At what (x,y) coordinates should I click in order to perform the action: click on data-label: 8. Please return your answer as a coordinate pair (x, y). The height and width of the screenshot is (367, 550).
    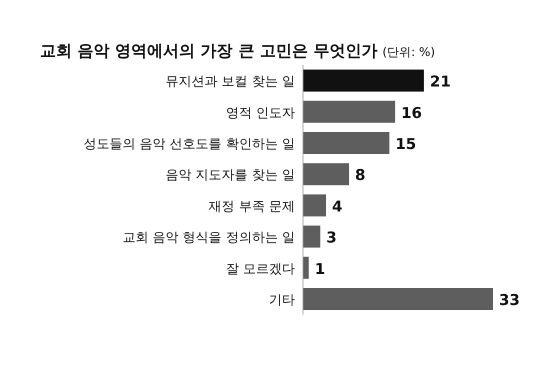
    Looking at the image, I should click on (360, 175).